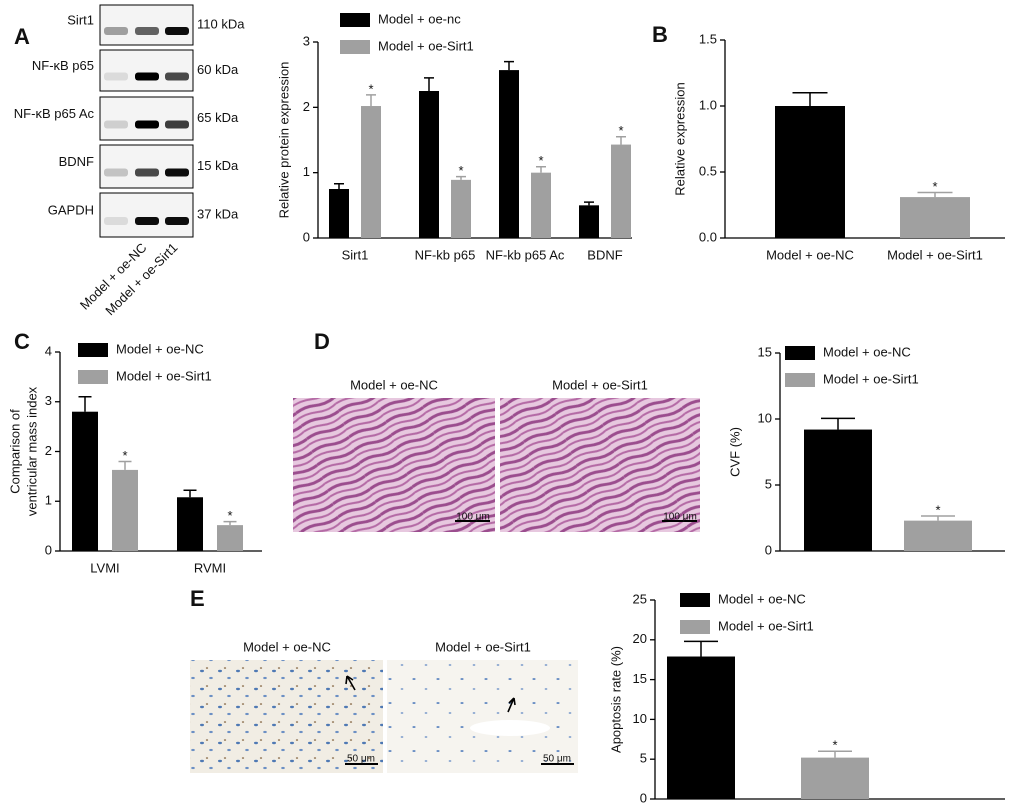 Image resolution: width=1020 pixels, height=809 pixels. What do you see at coordinates (557, 759) in the screenshot?
I see `scale-label: 50 μm` at bounding box center [557, 759].